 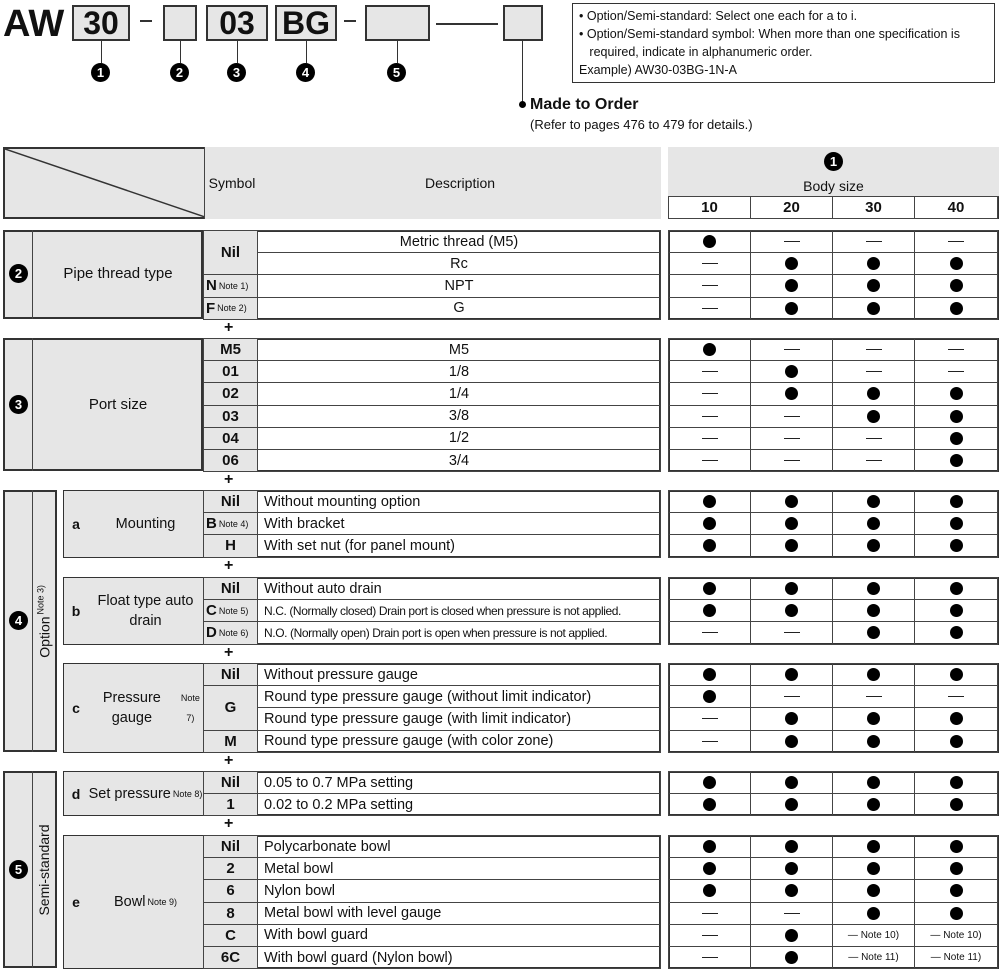 I want to click on symbol: 04, so click(x=230, y=438).